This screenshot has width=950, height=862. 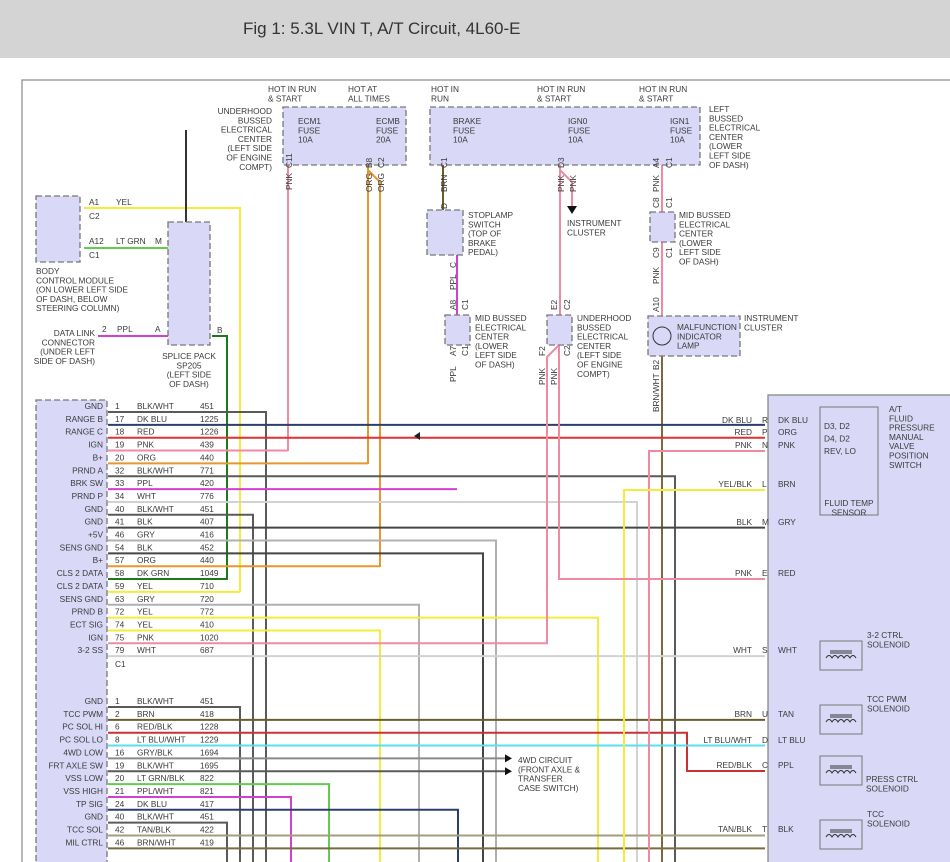 I want to click on hot-label: HOT IN, so click(x=445, y=89).